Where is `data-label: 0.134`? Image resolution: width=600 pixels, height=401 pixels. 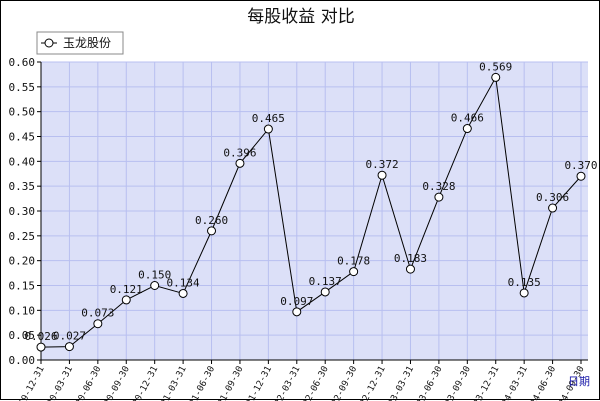 data-label: 0.134 is located at coordinates (183, 282).